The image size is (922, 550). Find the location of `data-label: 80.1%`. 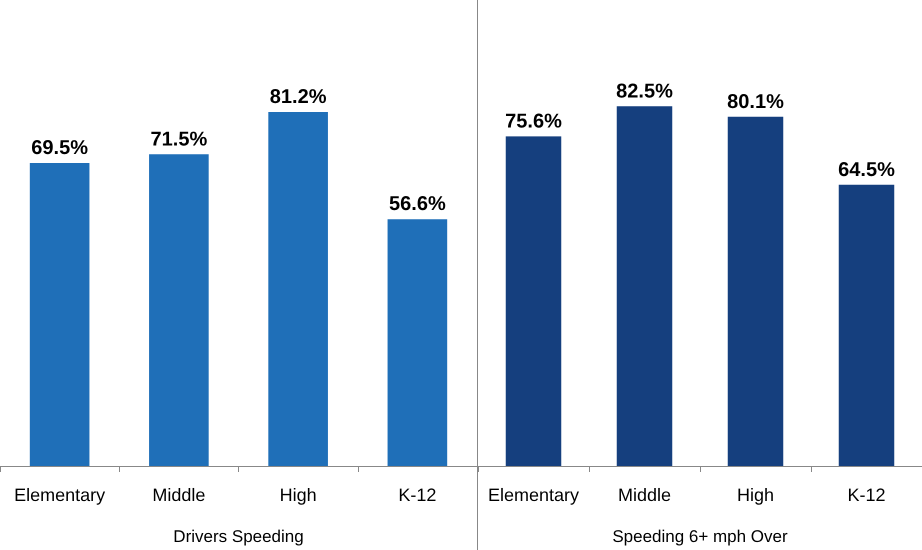

data-label: 80.1% is located at coordinates (755, 101).